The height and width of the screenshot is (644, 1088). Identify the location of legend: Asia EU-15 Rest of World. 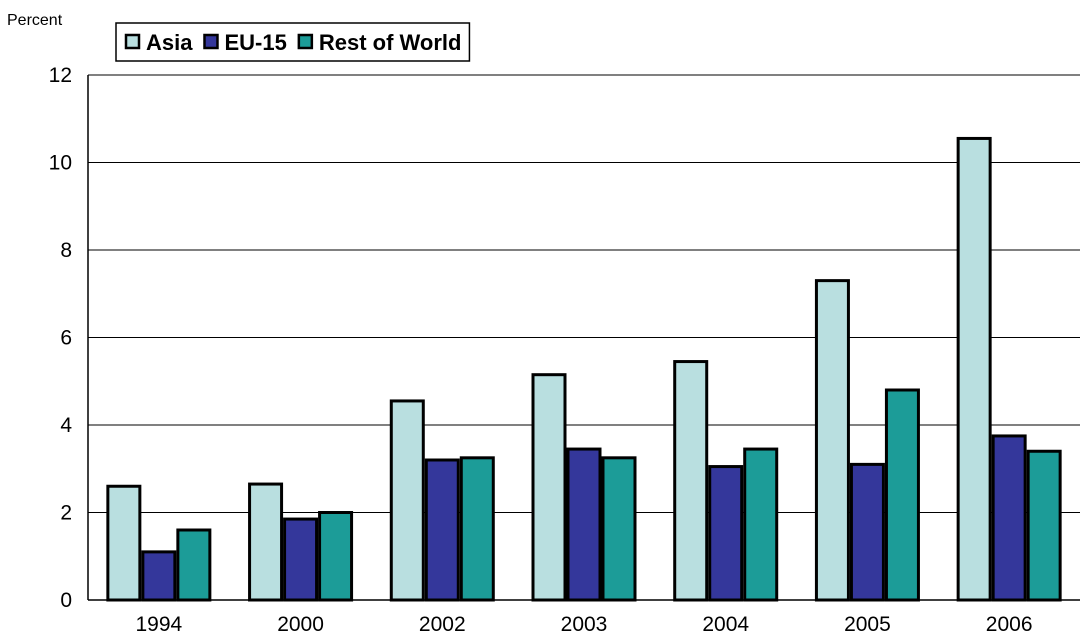
(293, 42).